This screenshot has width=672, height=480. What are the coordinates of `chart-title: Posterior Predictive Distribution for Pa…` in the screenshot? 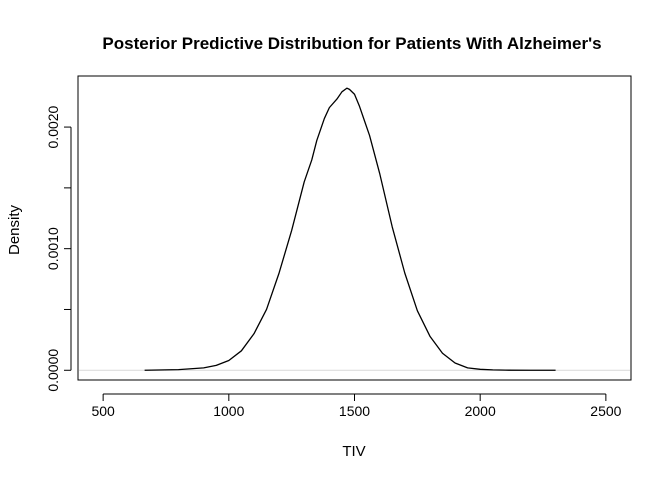 It's located at (351, 43).